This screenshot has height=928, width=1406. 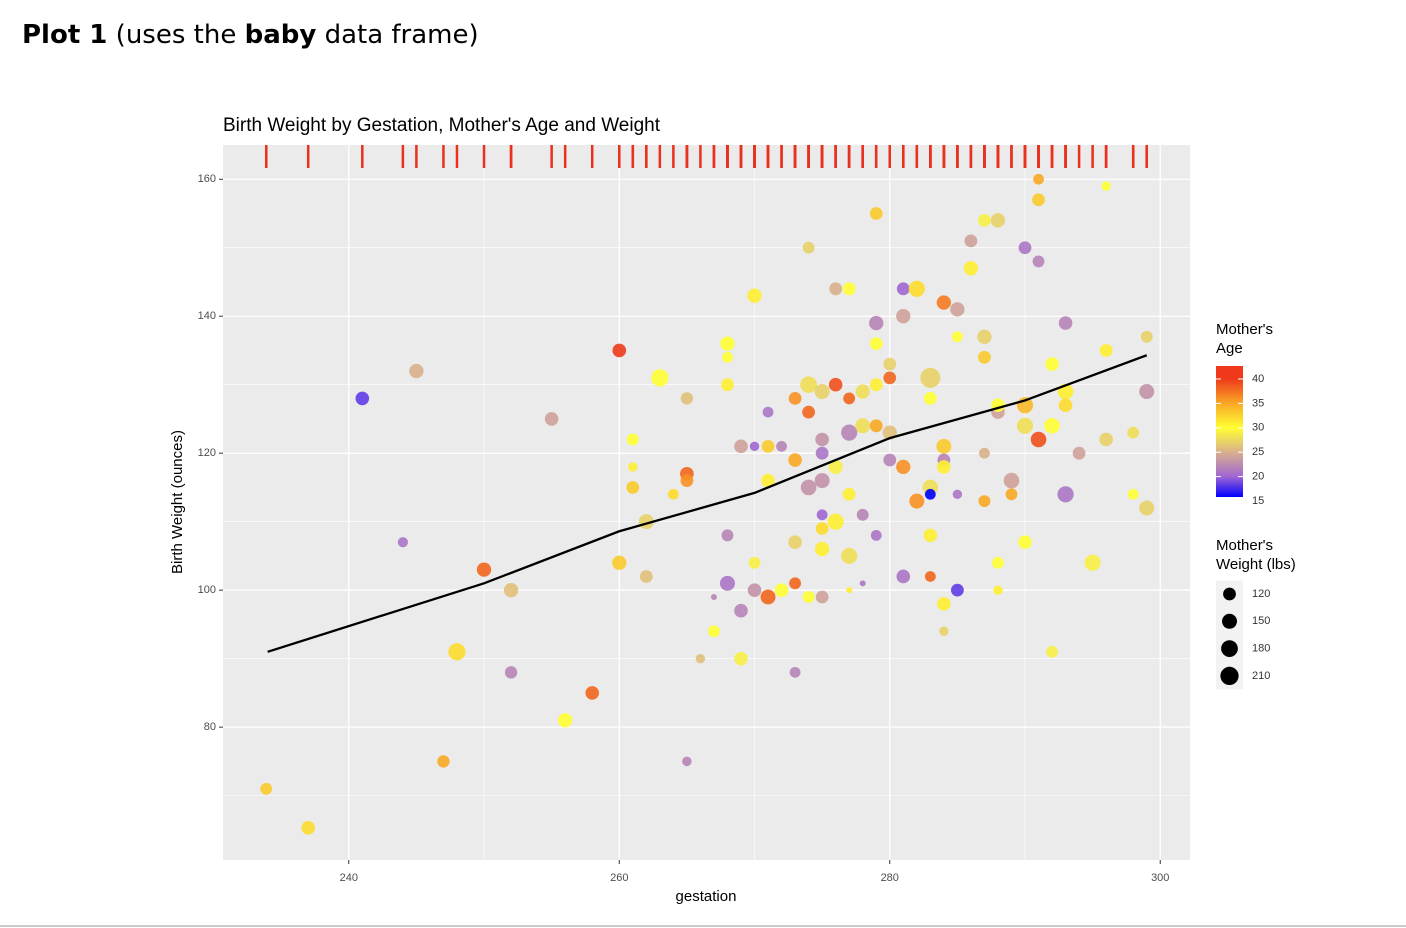 What do you see at coordinates (1258, 452) in the screenshot?
I see `colorbar-label: 25` at bounding box center [1258, 452].